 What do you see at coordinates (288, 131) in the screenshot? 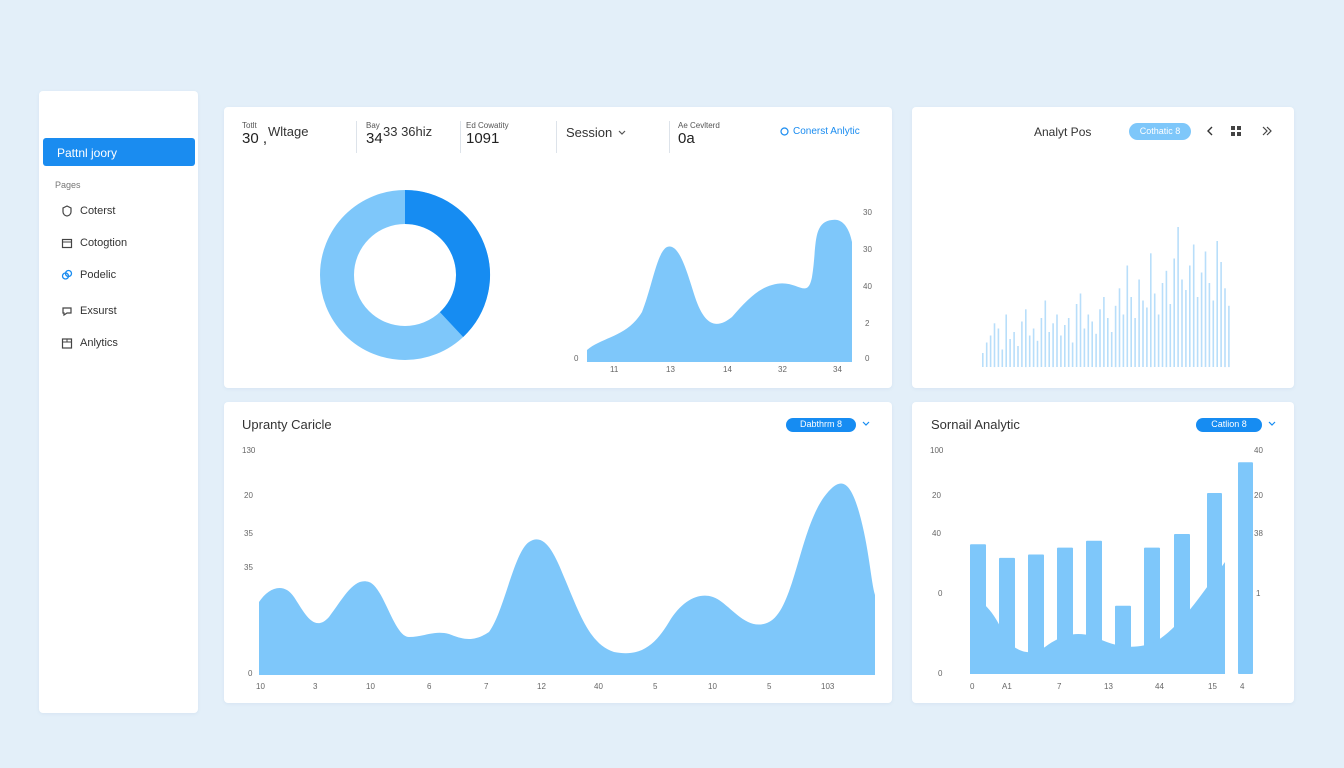
I see `stat-extra: Wltage` at bounding box center [288, 131].